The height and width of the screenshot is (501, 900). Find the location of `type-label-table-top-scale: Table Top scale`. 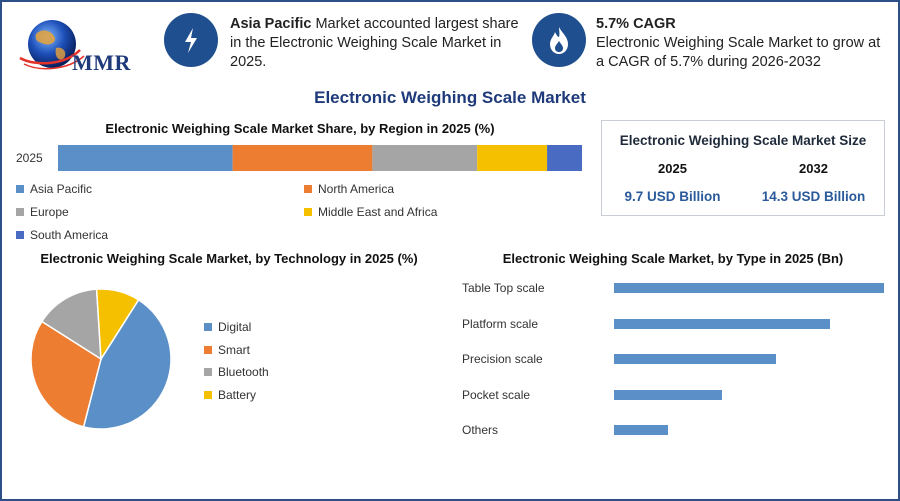

type-label-table-top-scale: Table Top scale is located at coordinates (503, 288).